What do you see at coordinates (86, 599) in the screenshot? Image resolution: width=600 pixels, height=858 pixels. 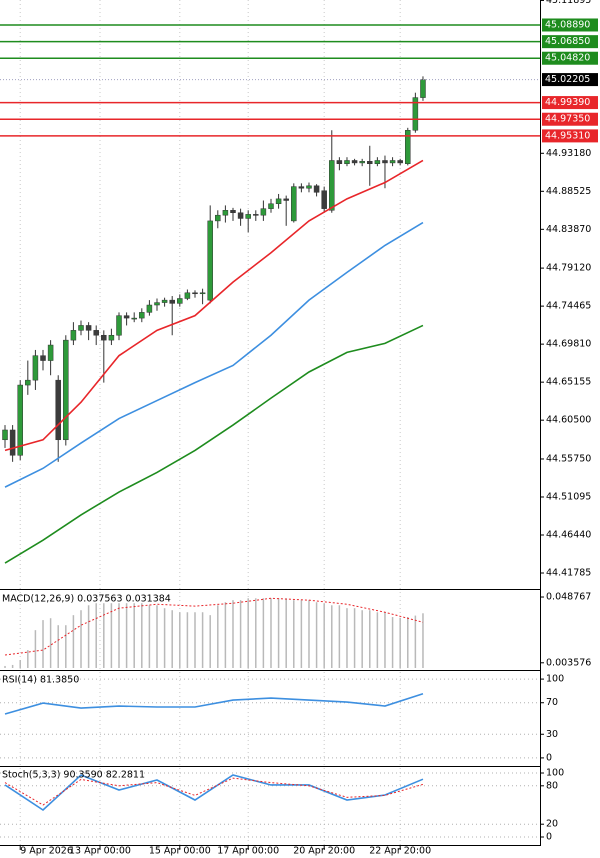 I see `pane-title: MACD(12,26,9) 0.037563 0.031384` at bounding box center [86, 599].